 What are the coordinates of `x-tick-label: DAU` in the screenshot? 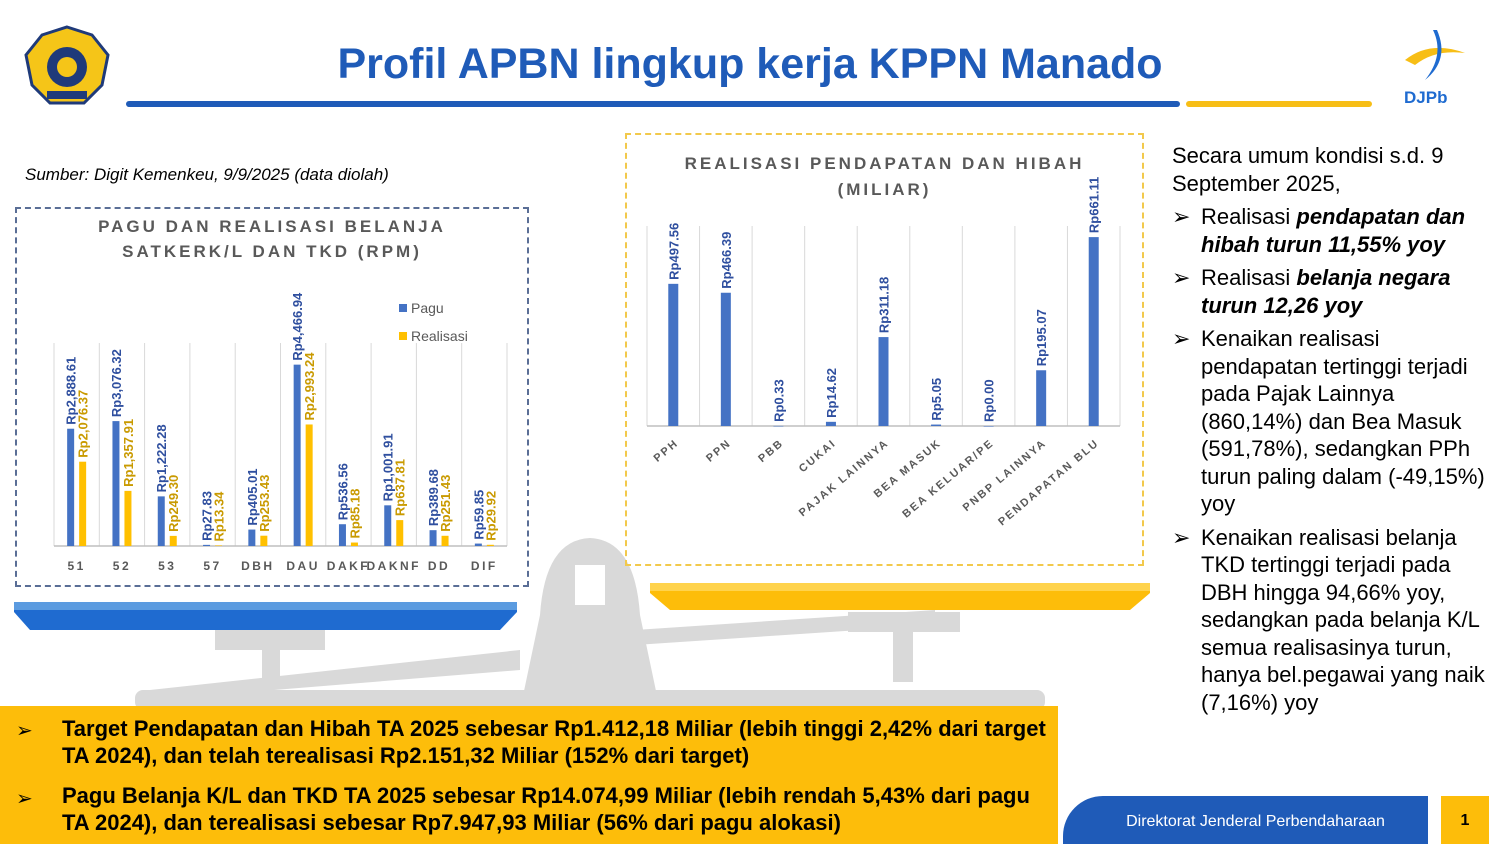 It's located at (303, 566).